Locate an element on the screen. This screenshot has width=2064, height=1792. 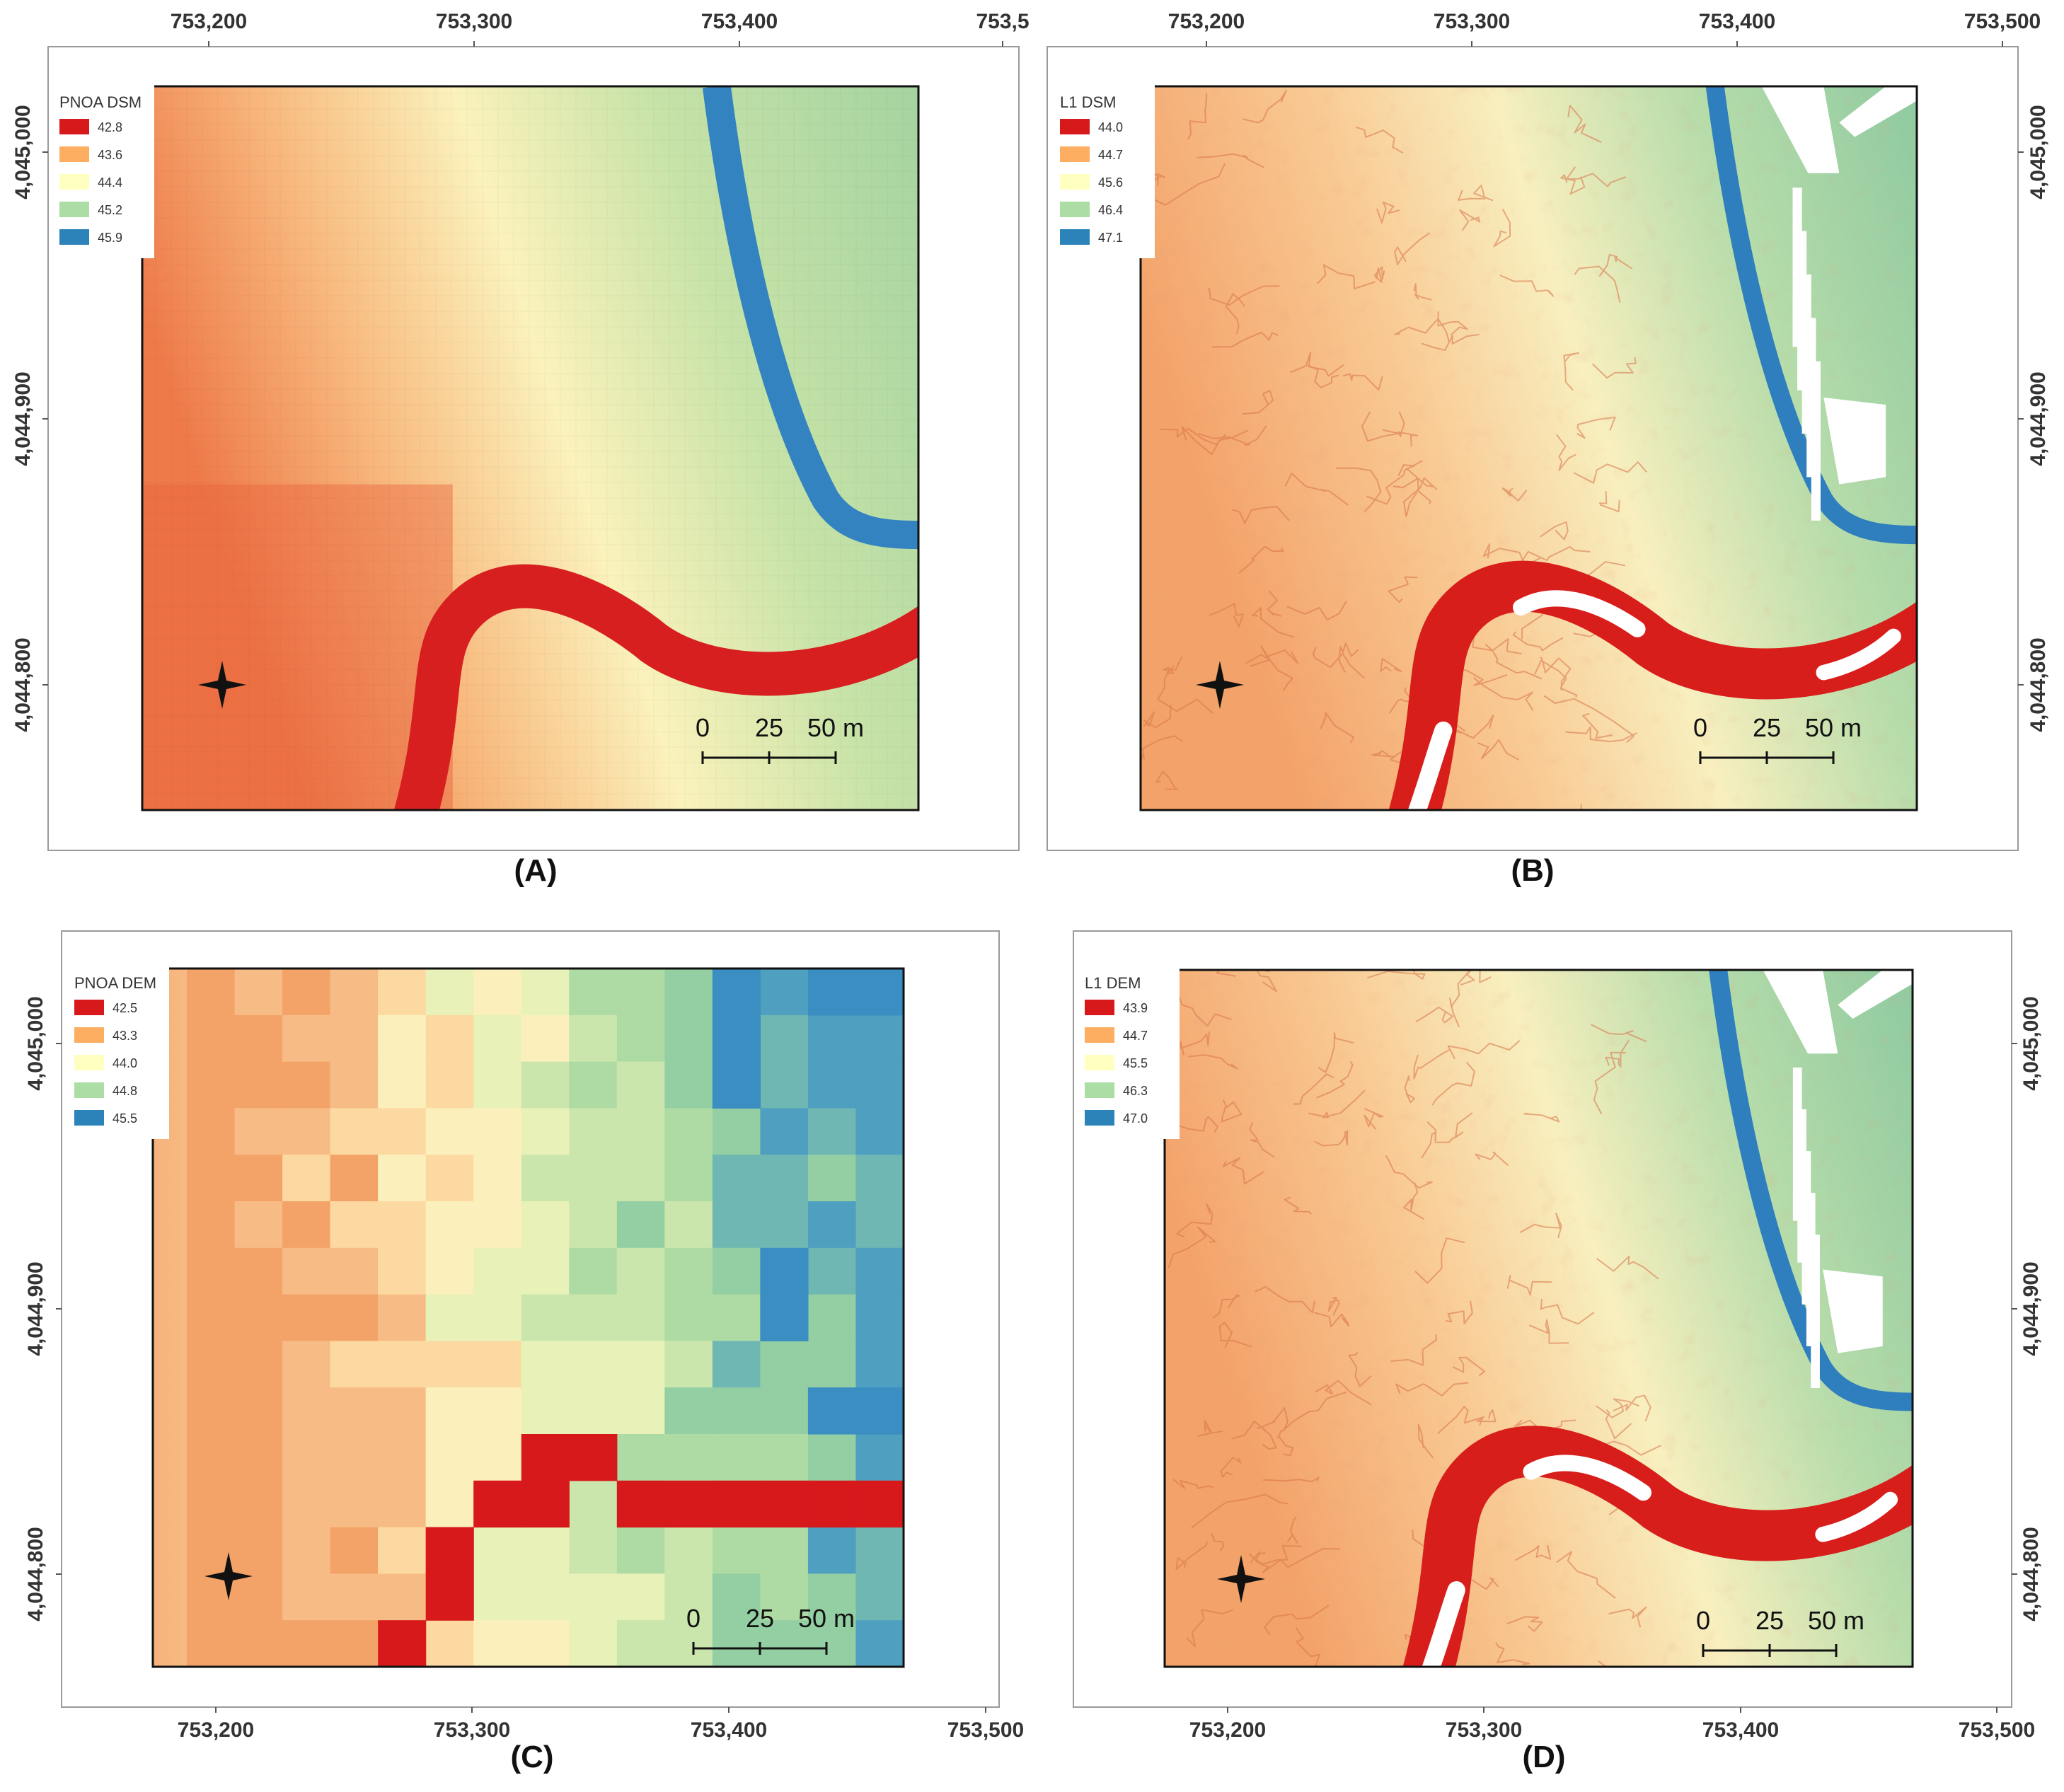
river-channel is located at coordinates (655, 687).